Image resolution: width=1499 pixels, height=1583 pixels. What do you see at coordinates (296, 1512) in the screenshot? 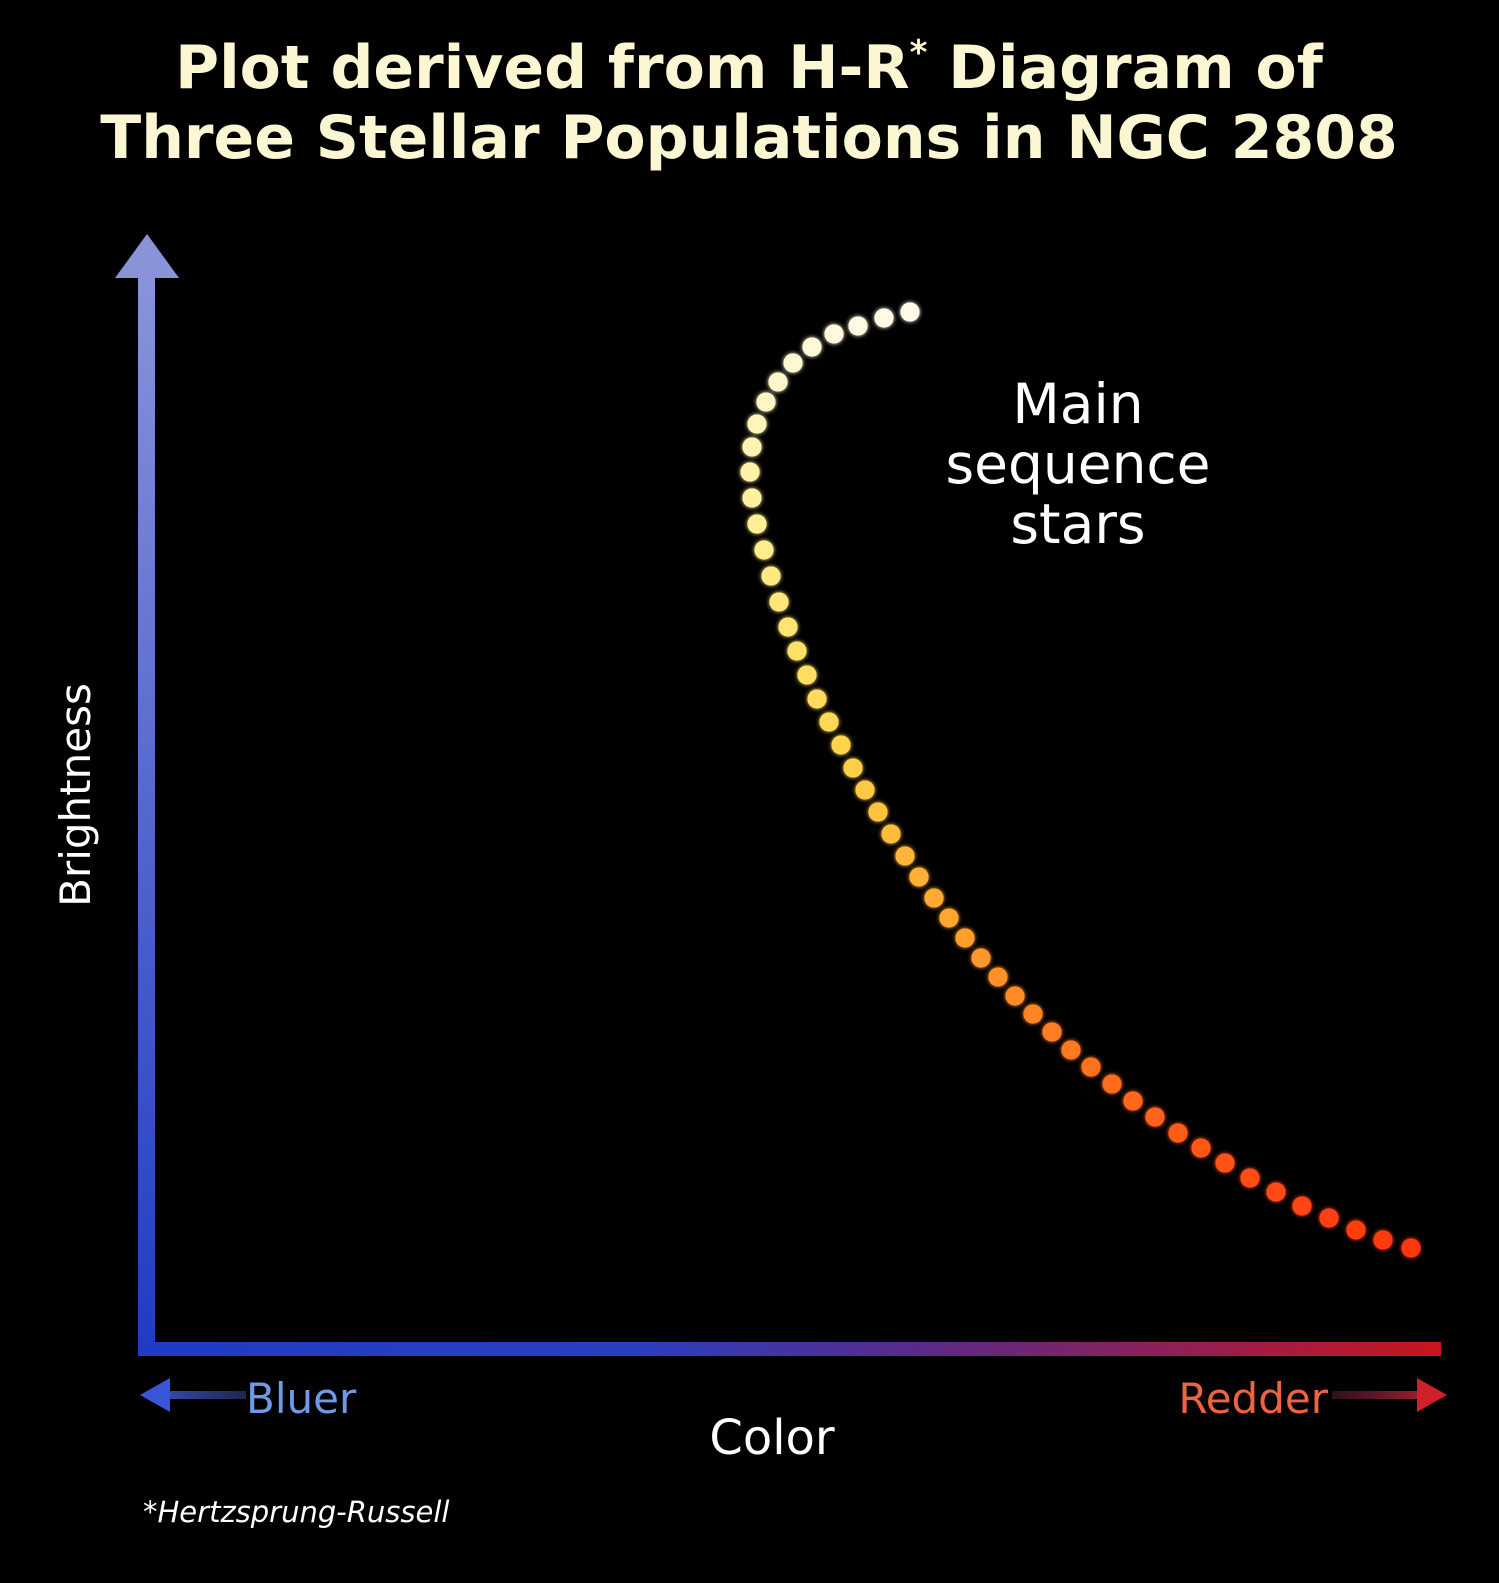
I see `footnote: *Hertzsprung-Russell` at bounding box center [296, 1512].